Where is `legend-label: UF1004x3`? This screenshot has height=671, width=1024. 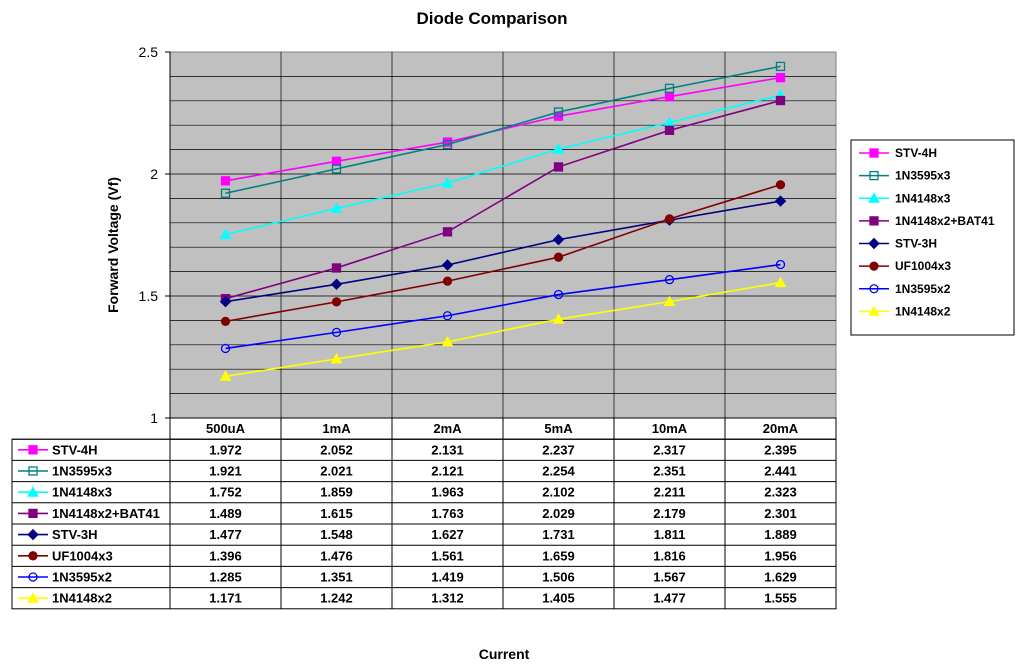
legend-label: UF1004x3 is located at coordinates (923, 266).